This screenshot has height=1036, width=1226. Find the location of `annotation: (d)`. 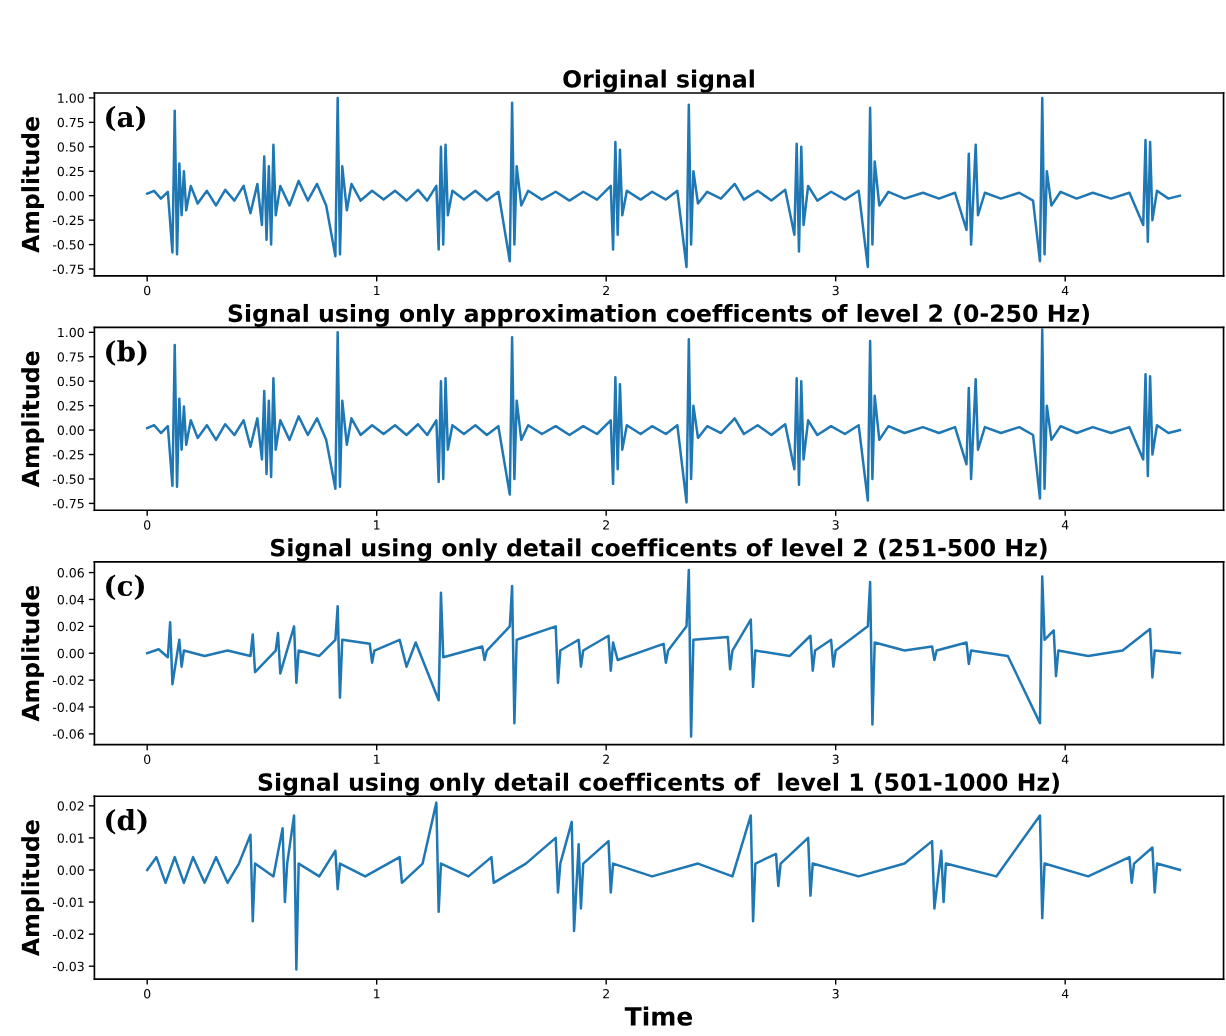

annotation: (d) is located at coordinates (126, 822).